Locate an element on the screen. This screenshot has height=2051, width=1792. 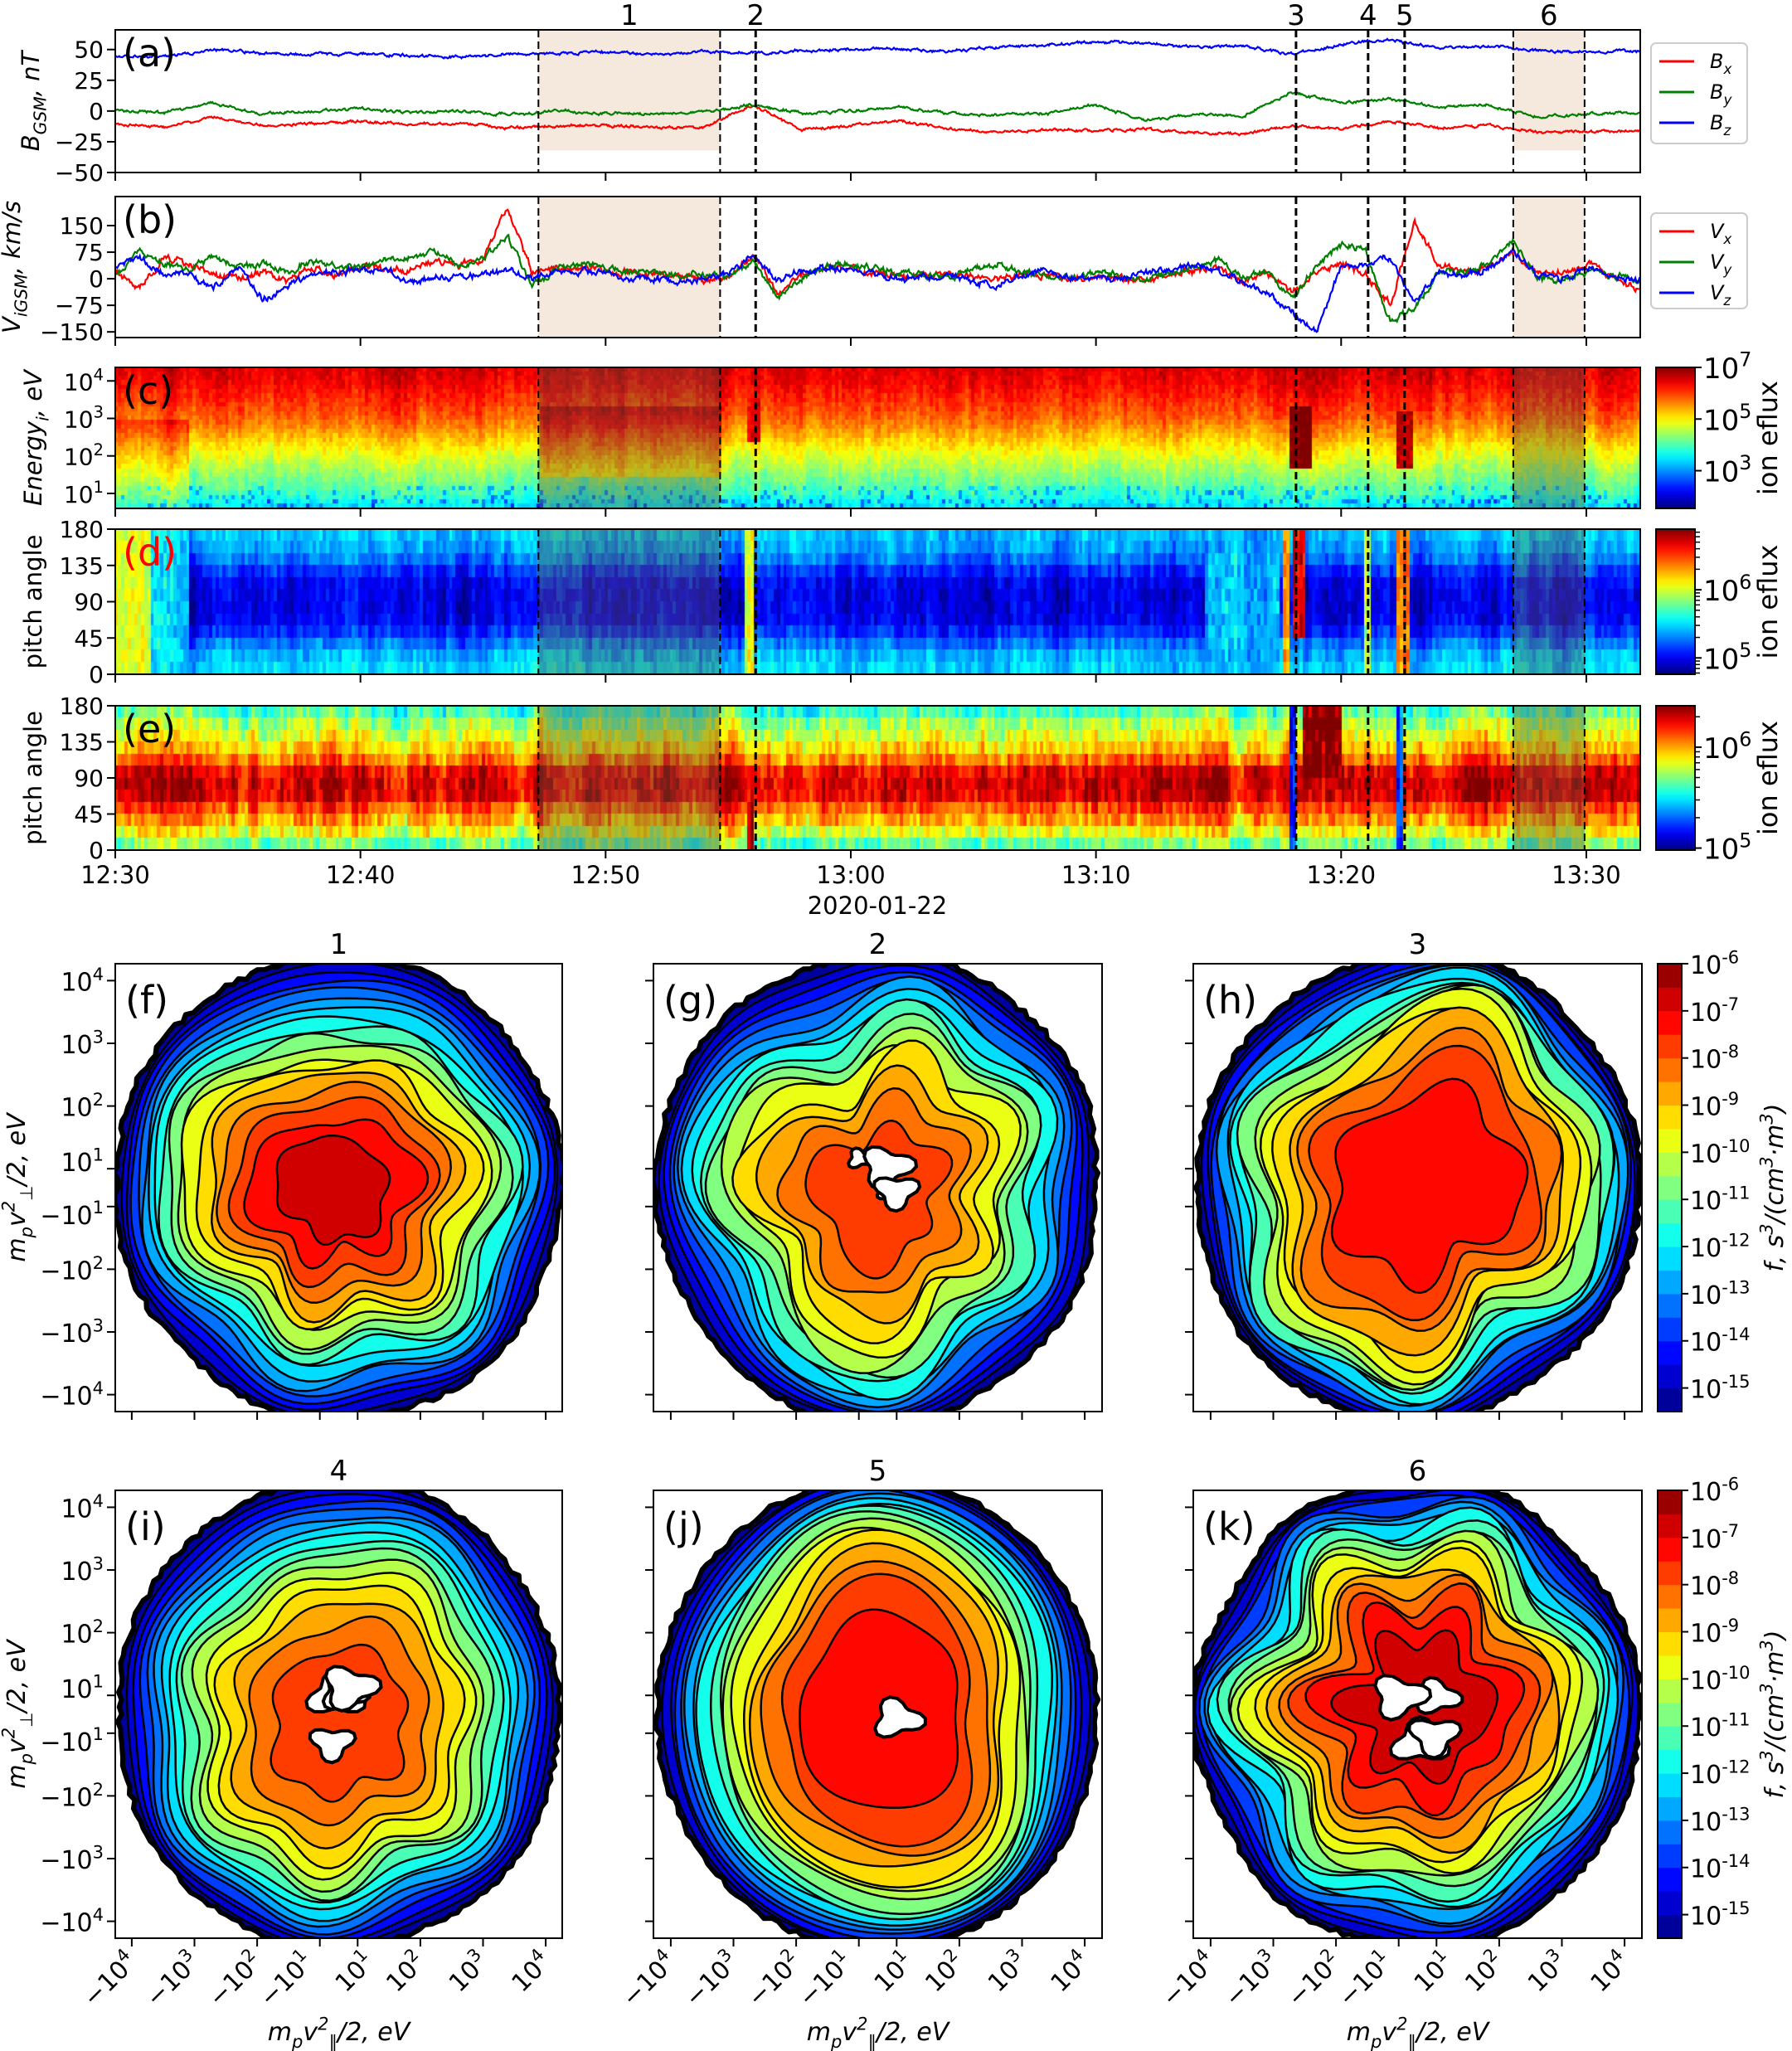
contour-fills is located at coordinates (877, 1714).